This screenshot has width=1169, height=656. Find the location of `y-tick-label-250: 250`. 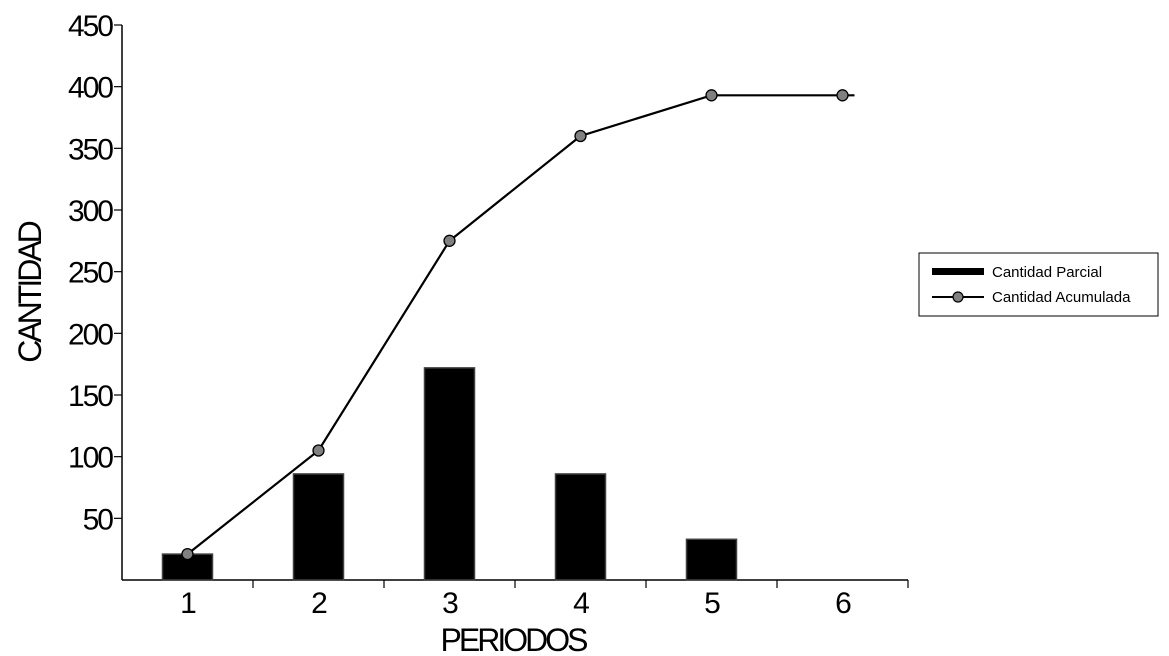

y-tick-label-250: 250 is located at coordinates (90, 273).